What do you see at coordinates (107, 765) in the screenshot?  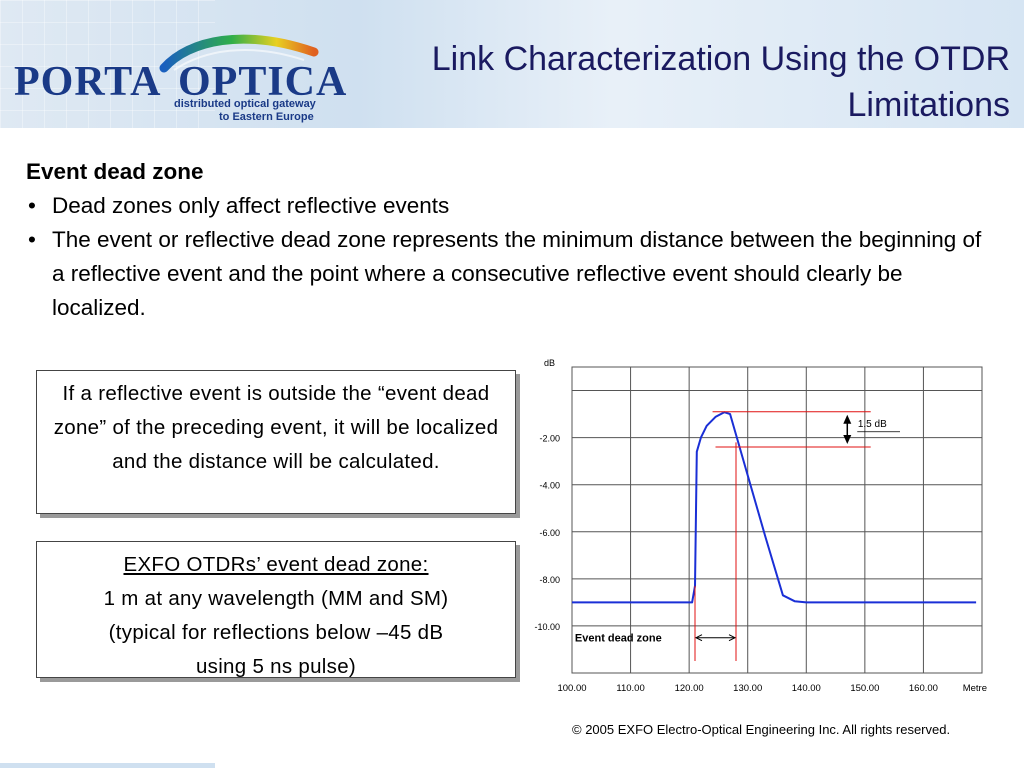 I see `footer-strip` at bounding box center [107, 765].